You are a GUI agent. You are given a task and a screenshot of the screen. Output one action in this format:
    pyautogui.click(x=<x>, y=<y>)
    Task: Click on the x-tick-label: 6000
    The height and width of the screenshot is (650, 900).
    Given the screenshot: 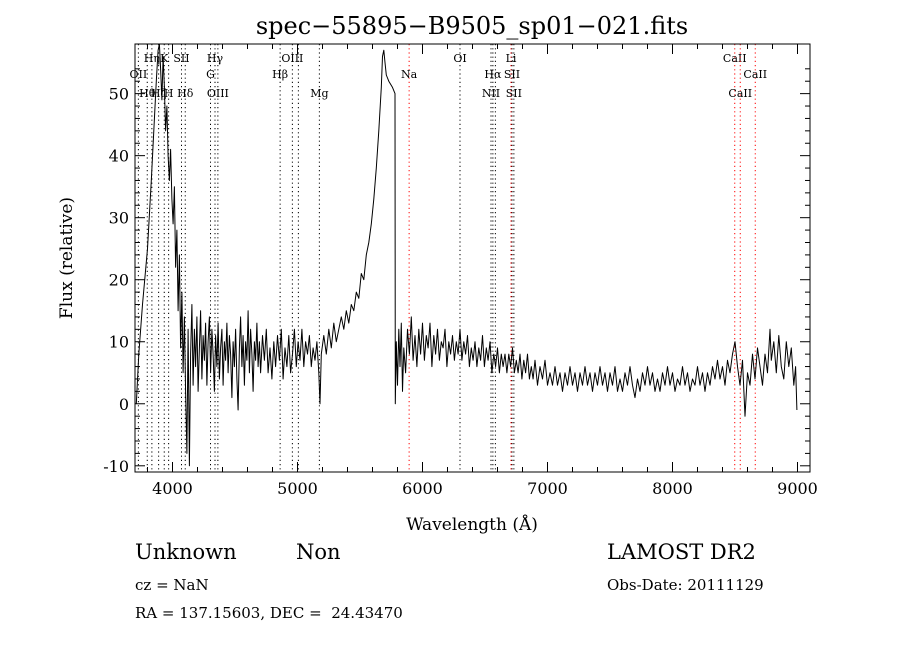 What is the action you would take?
    pyautogui.click(x=422, y=488)
    